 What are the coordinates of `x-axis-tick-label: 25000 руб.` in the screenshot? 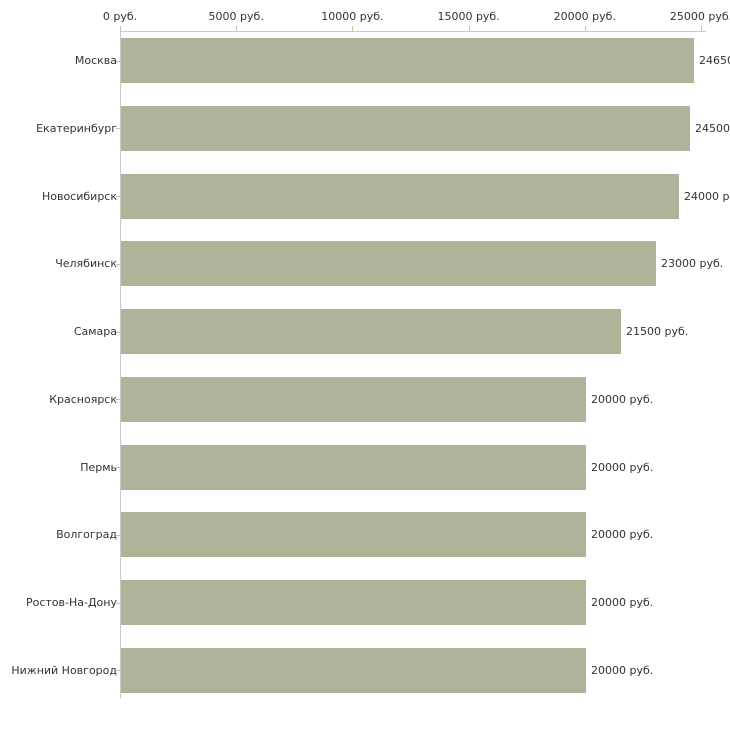 It's located at (699, 16).